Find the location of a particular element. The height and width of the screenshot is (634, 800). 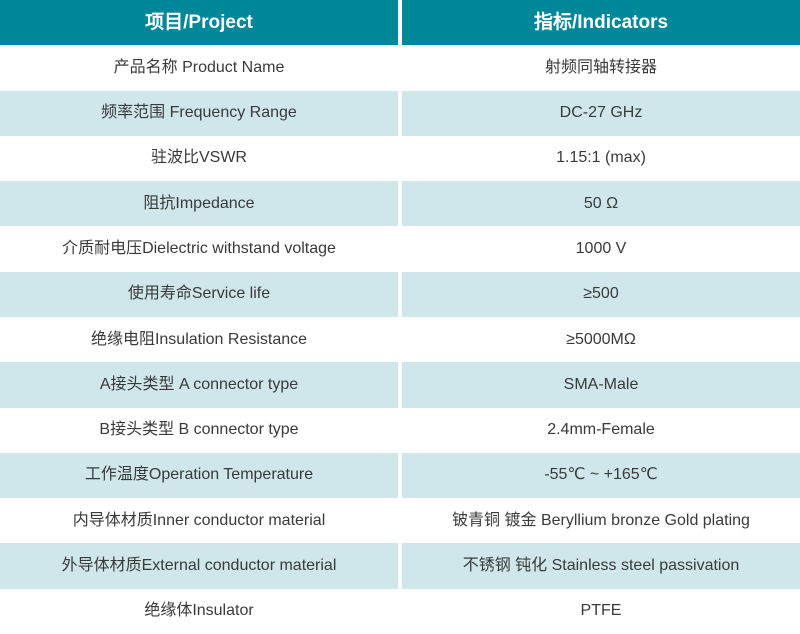

table-header-row: 项目/Project 指标/Indicators is located at coordinates (400, 23).